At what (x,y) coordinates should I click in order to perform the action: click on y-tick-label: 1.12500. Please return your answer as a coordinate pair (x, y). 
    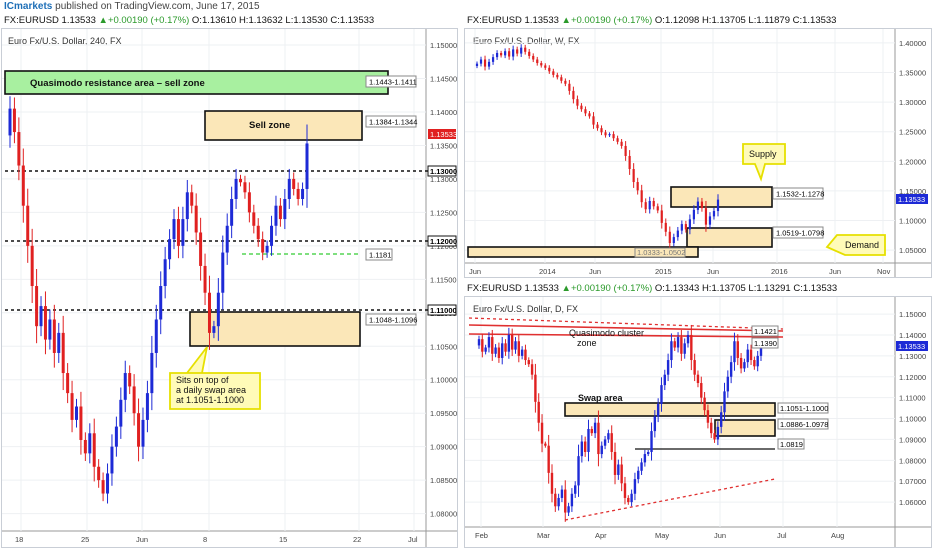
    Looking at the image, I should click on (443, 212).